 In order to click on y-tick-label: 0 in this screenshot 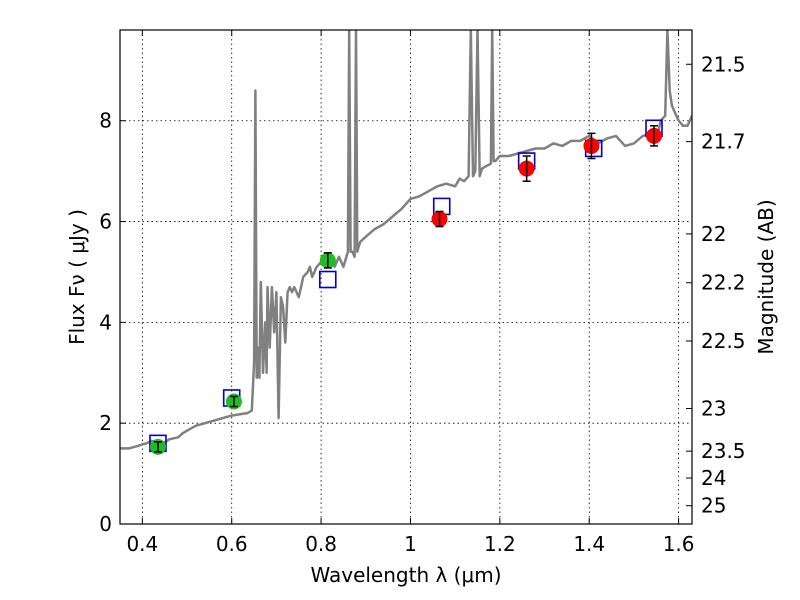, I will do `click(105, 524)`.